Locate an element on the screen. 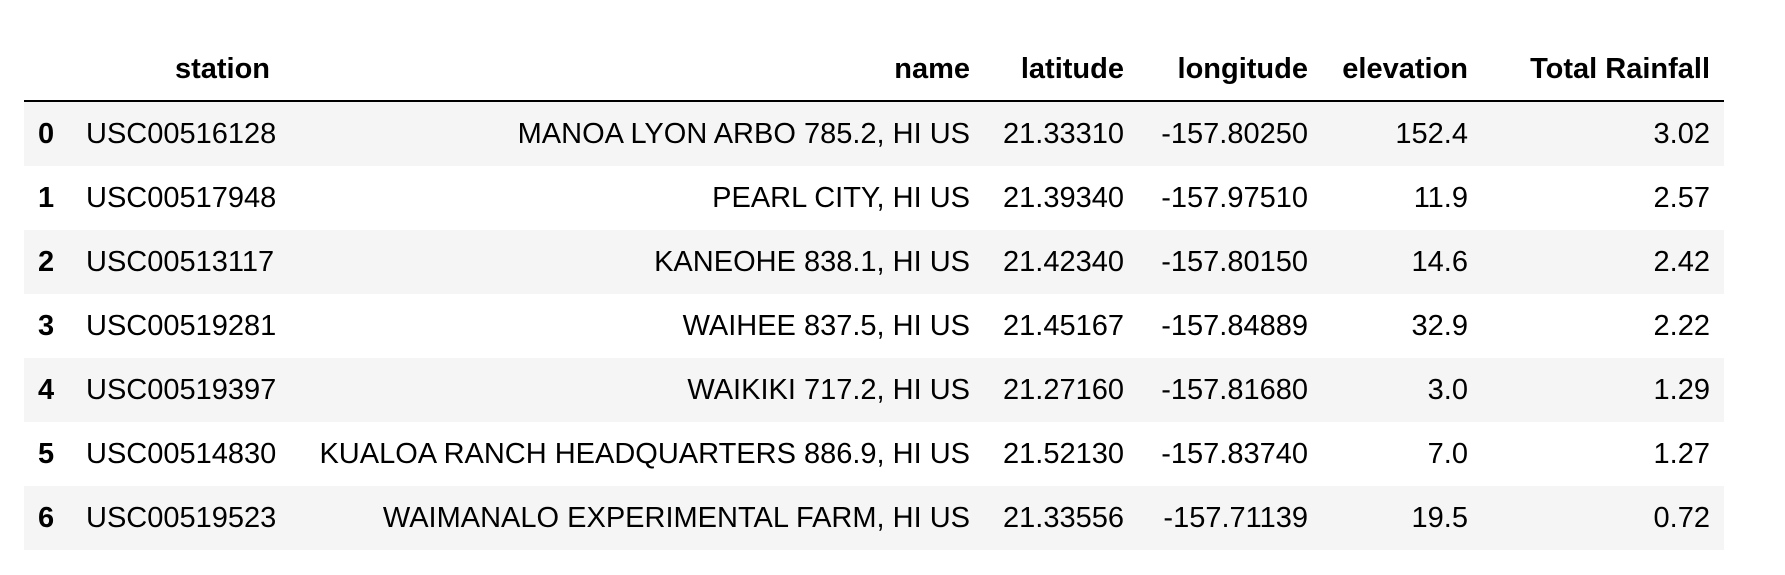  cell-name: KUALOA RANCH HEADQUARTERS 886.9, HI US is located at coordinates (644, 453).